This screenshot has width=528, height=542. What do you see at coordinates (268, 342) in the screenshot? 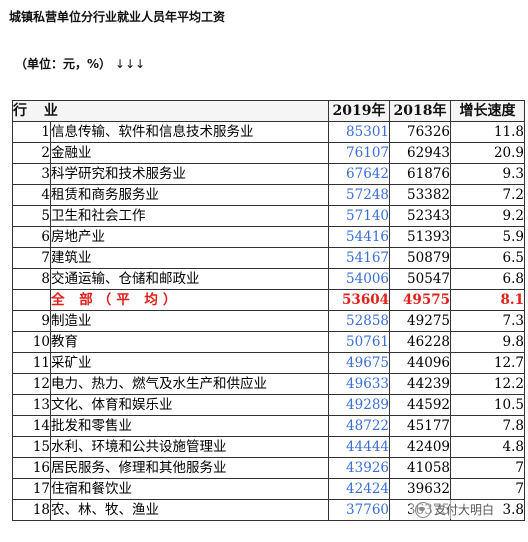
I see `table-row: 10 教育 50761 46228 9.8` at bounding box center [268, 342].